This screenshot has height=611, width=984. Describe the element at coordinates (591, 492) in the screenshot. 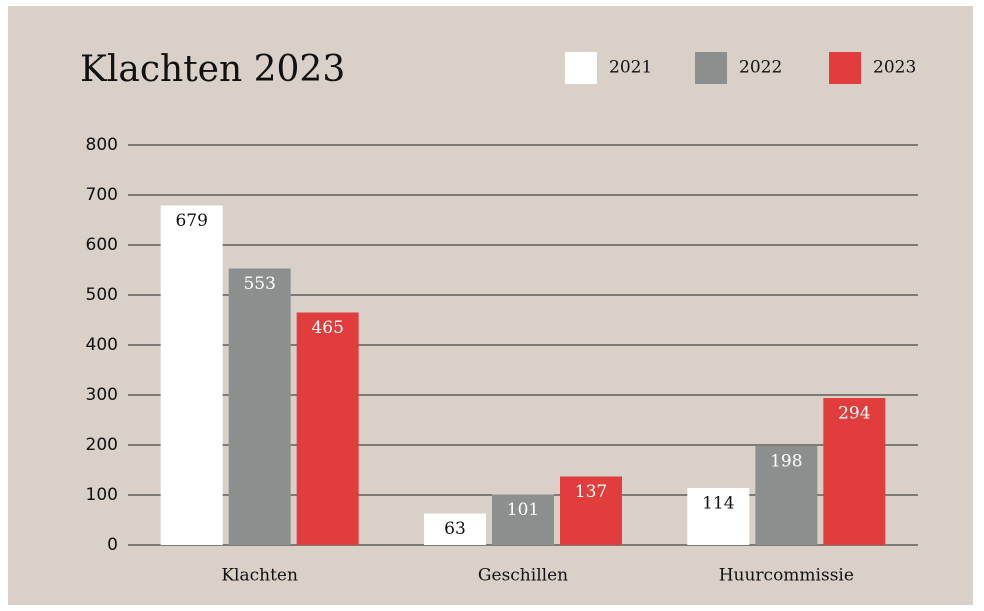

I see `value-label: 137` at that location.